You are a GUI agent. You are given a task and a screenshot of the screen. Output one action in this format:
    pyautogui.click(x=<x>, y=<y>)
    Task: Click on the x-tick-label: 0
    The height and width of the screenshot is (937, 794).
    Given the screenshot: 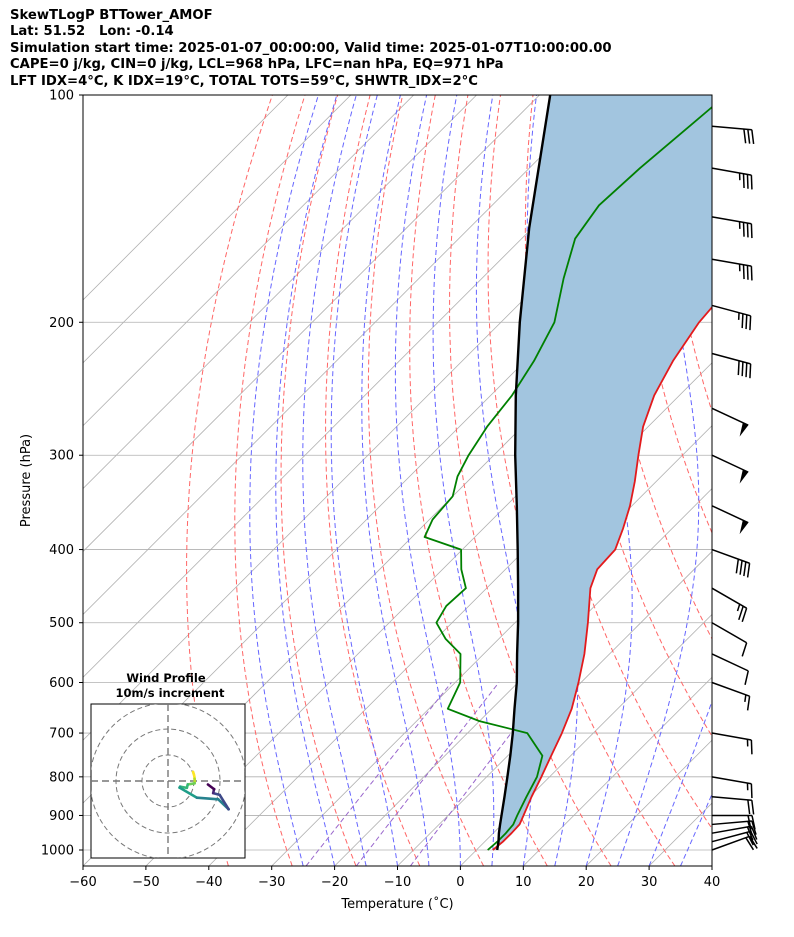 What is the action you would take?
    pyautogui.click(x=460, y=882)
    